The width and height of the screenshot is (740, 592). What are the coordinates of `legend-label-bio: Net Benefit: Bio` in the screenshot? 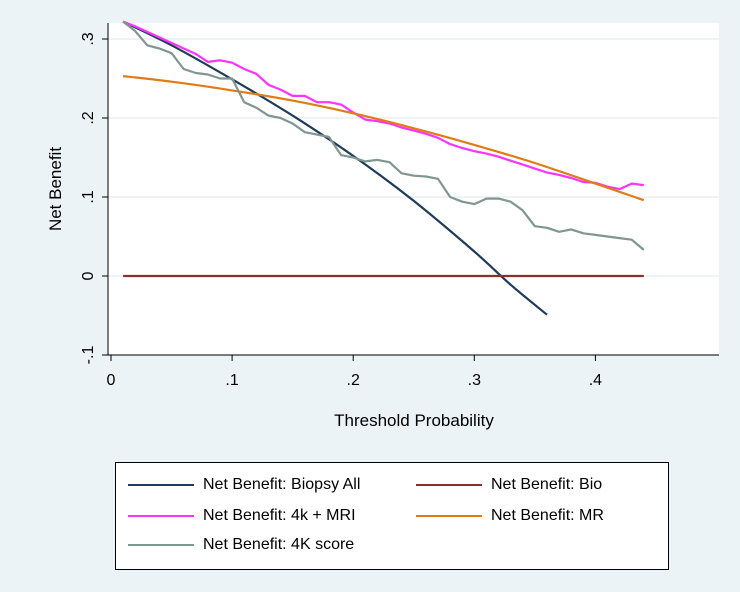 It's located at (547, 484).